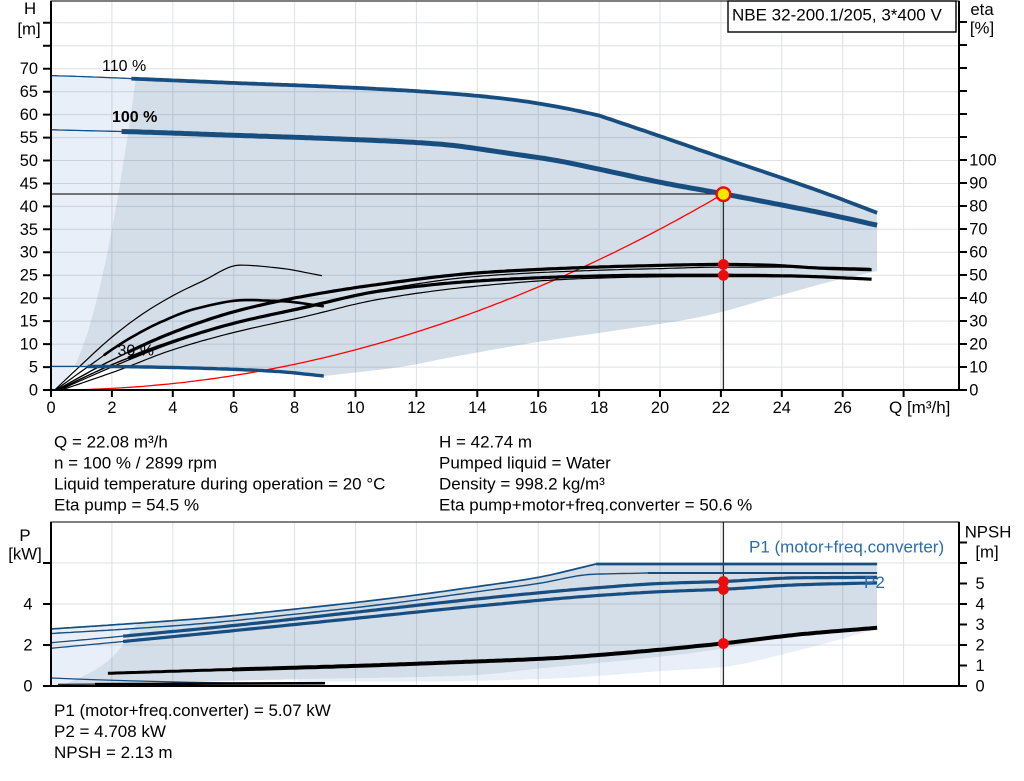  I want to click on svg-text: 6, so click(233, 408).